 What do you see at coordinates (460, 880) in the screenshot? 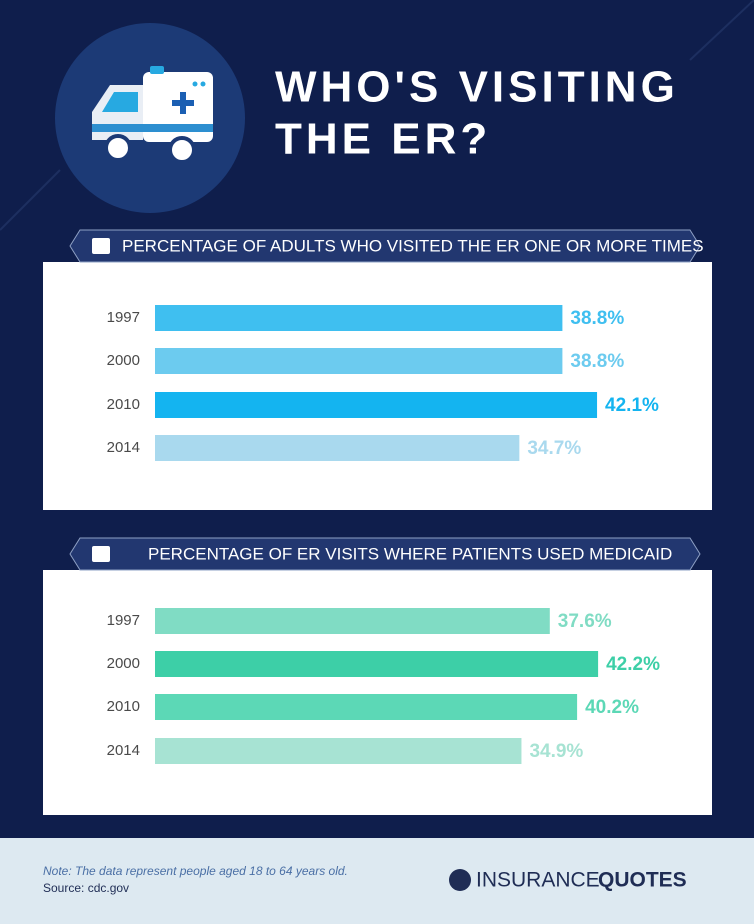
I see `logo-mark` at bounding box center [460, 880].